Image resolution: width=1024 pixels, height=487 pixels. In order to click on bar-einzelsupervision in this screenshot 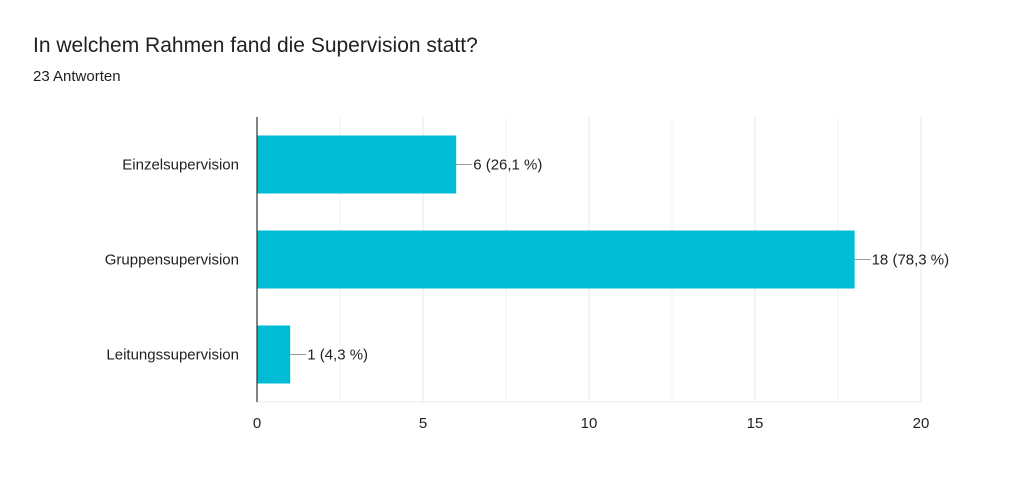, I will do `click(357, 164)`.